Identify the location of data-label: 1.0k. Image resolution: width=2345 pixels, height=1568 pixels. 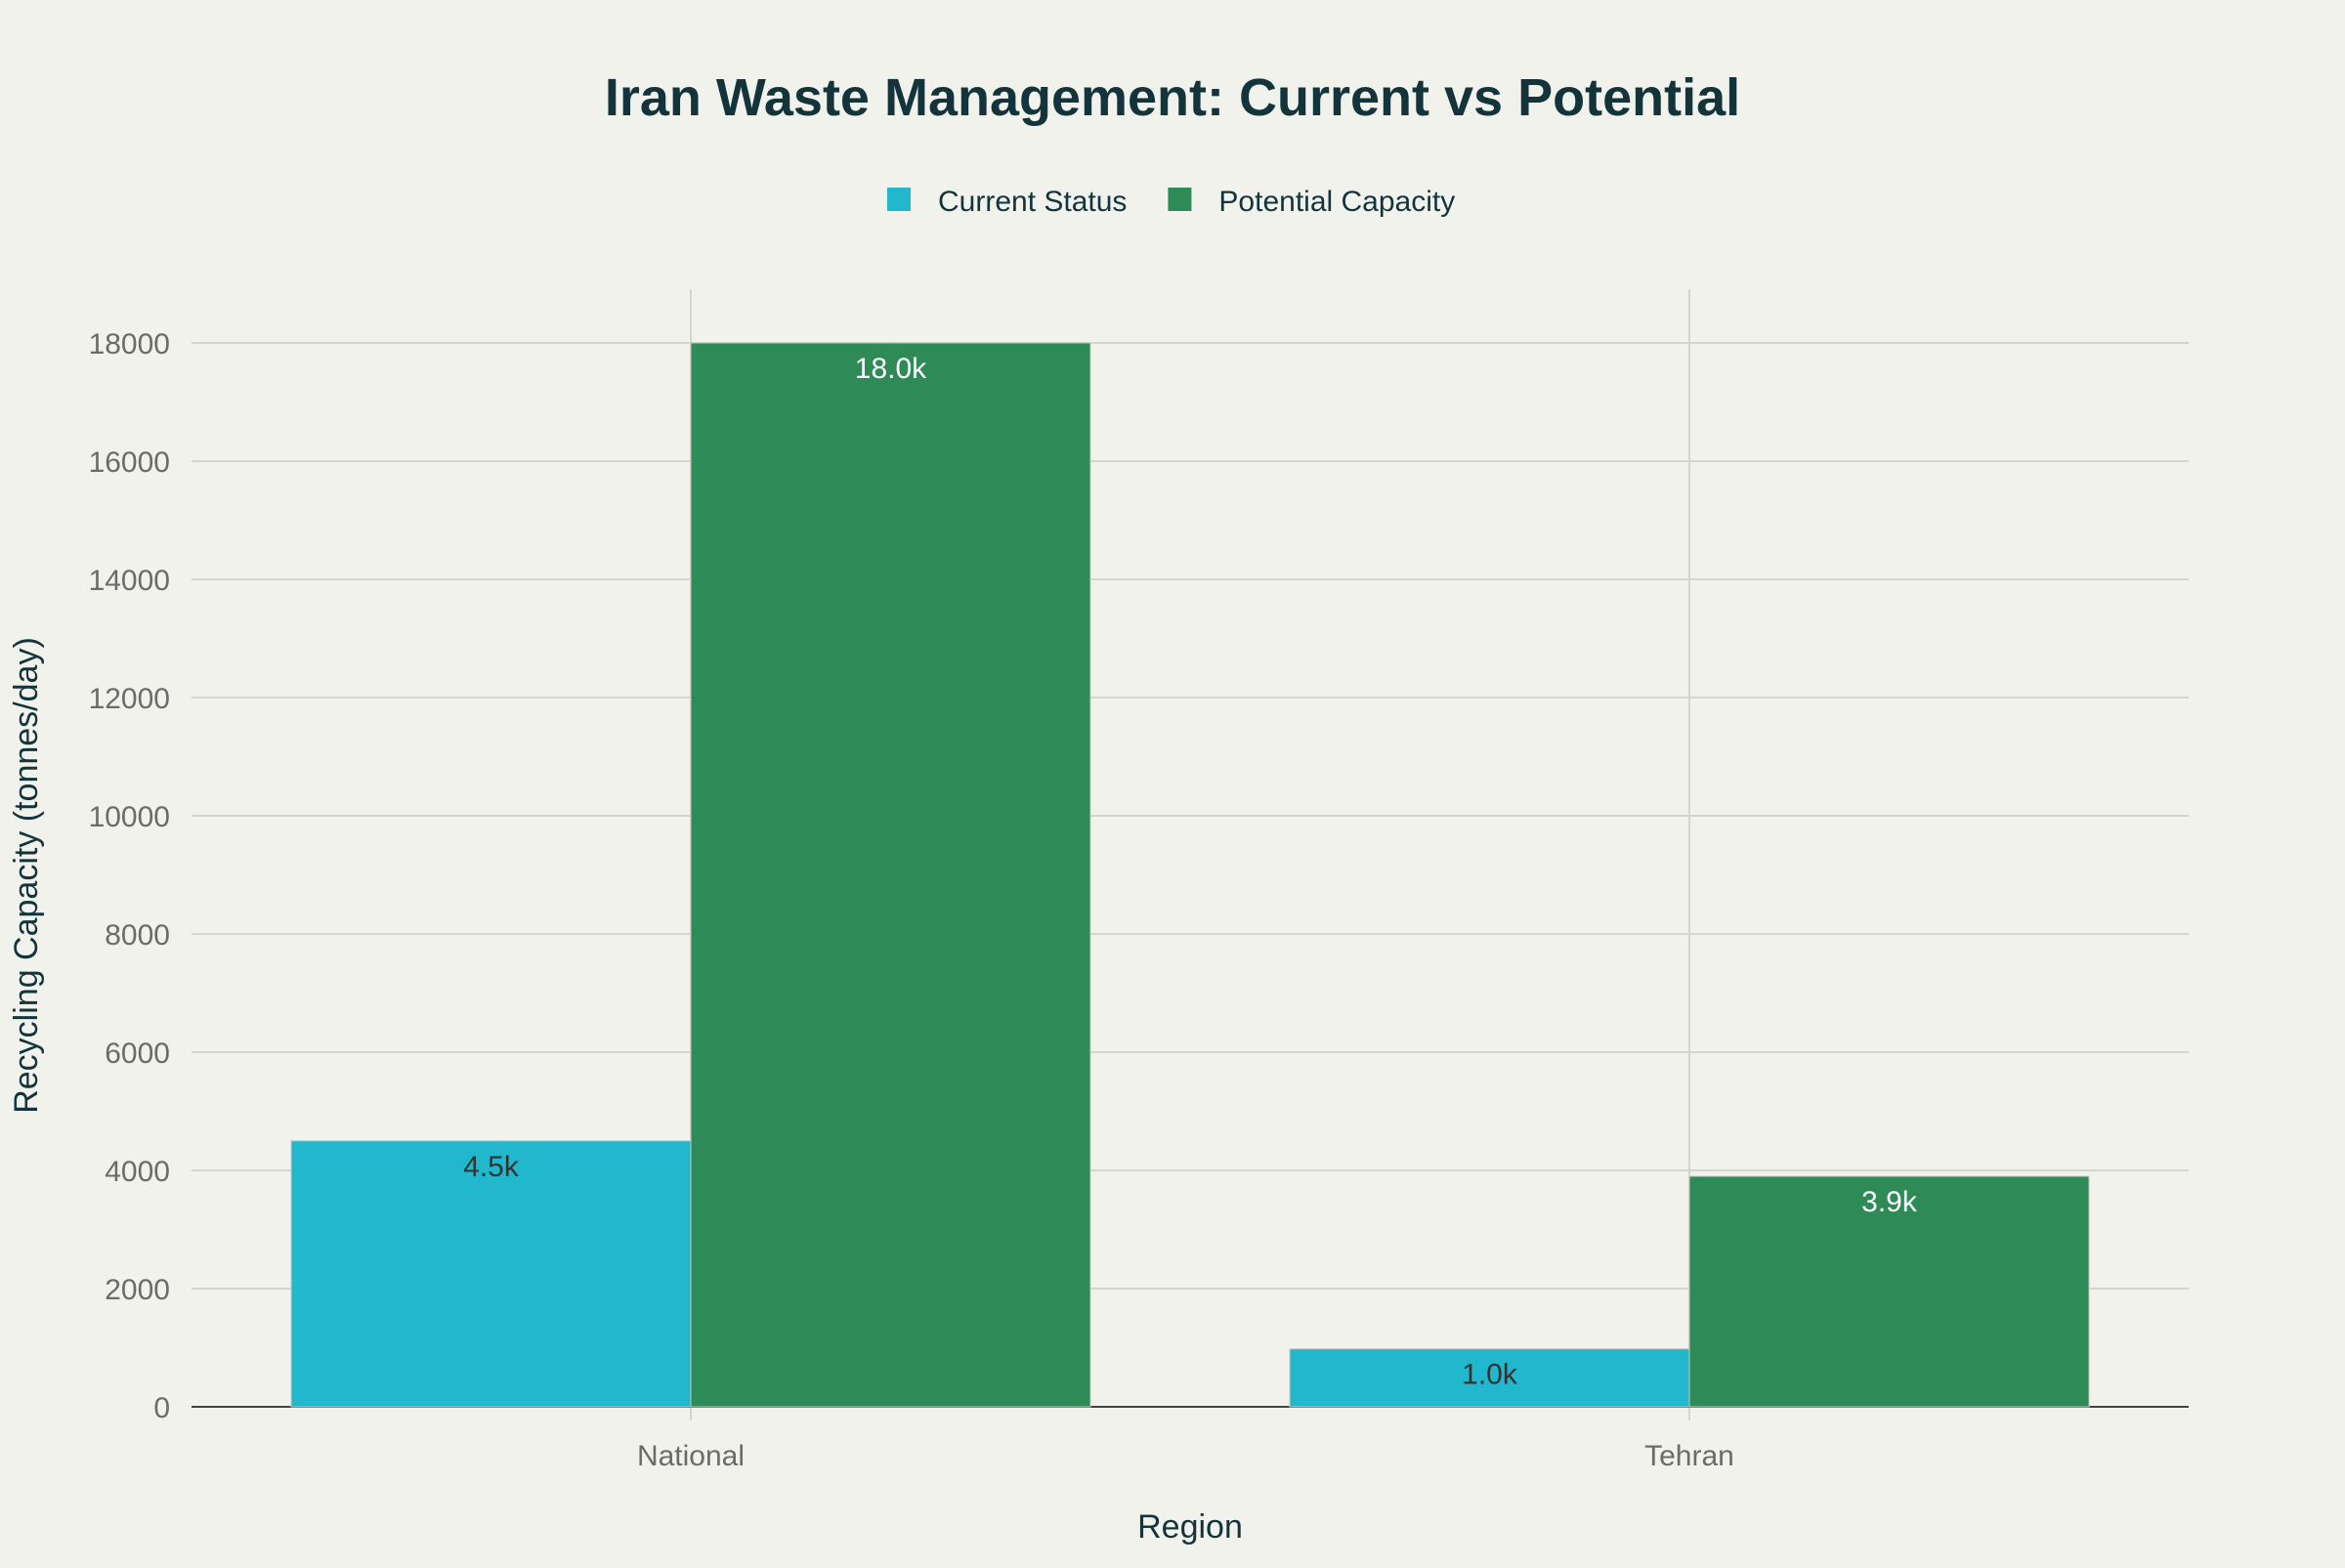
(1490, 1375).